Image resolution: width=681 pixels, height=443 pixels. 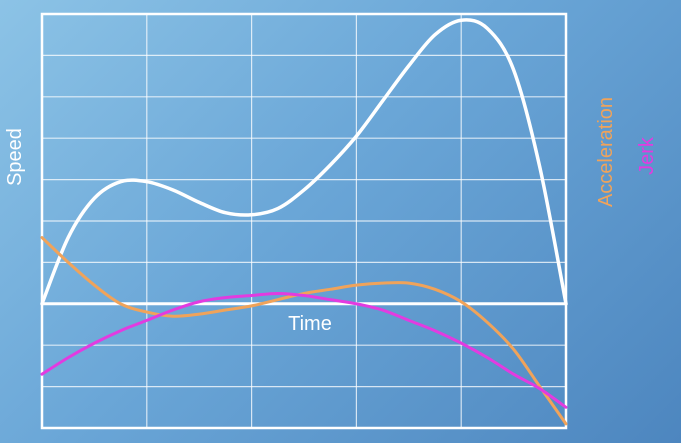 What do you see at coordinates (15, 157) in the screenshot?
I see `y-axis-label: Speed` at bounding box center [15, 157].